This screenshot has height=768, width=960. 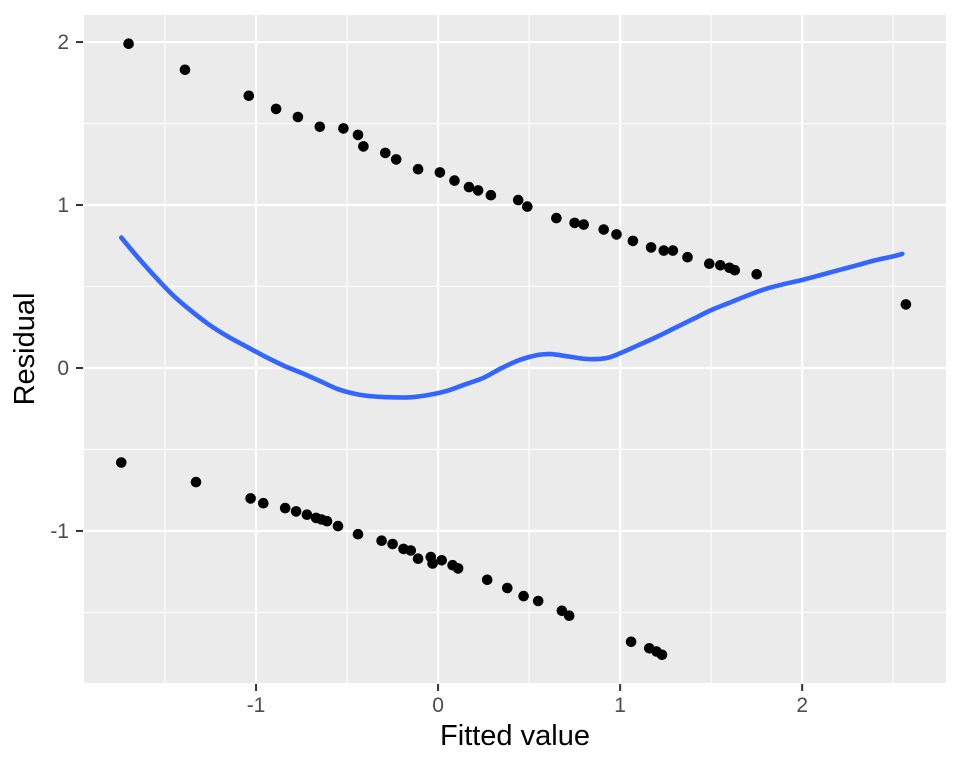 I want to click on x-axis-tick-label: 0, so click(x=438, y=705).